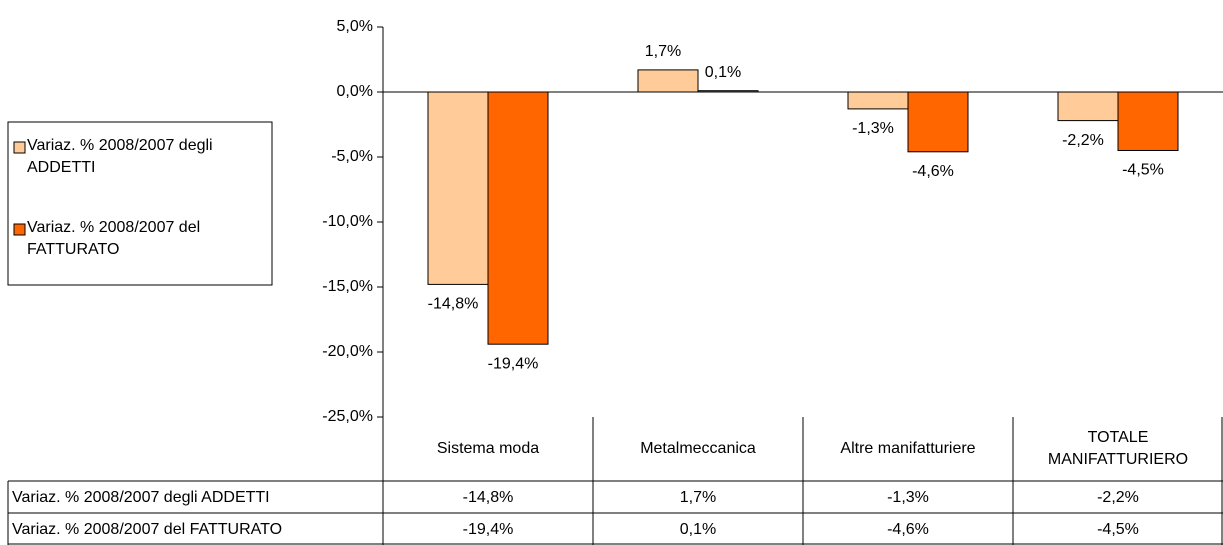  I want to click on y-tick-label: -20,0%, so click(347, 351).